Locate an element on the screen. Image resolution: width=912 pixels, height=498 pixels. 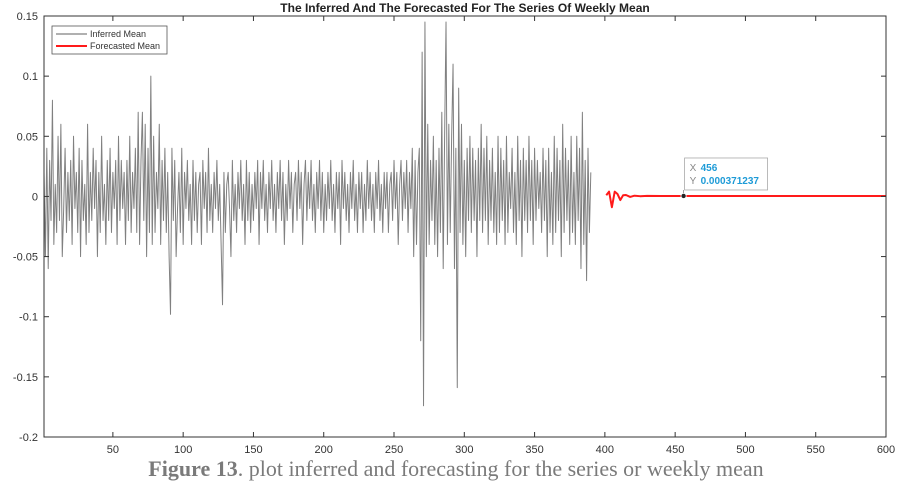
y-tick-label: -0.15 is located at coordinates (25, 378).